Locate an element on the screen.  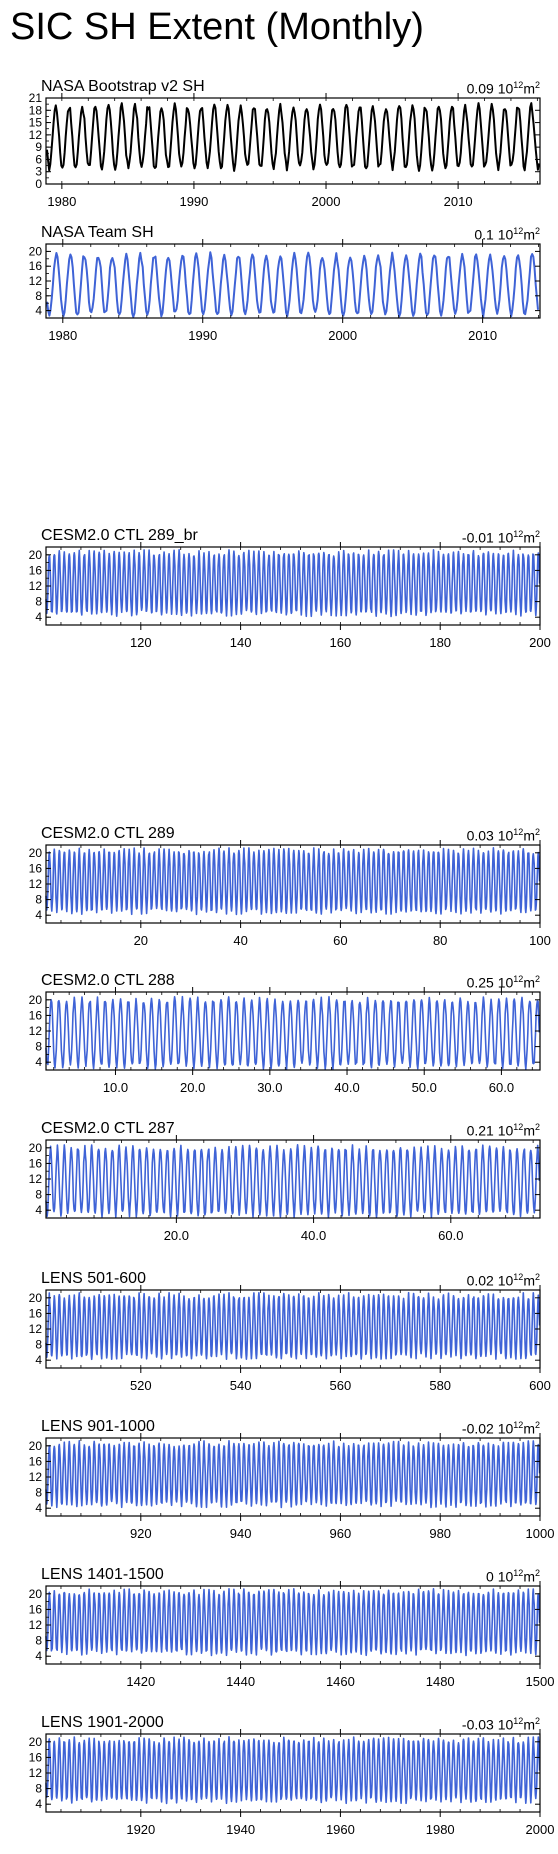
trend-label: 0.03 1012m2 is located at coordinates (503, 835).